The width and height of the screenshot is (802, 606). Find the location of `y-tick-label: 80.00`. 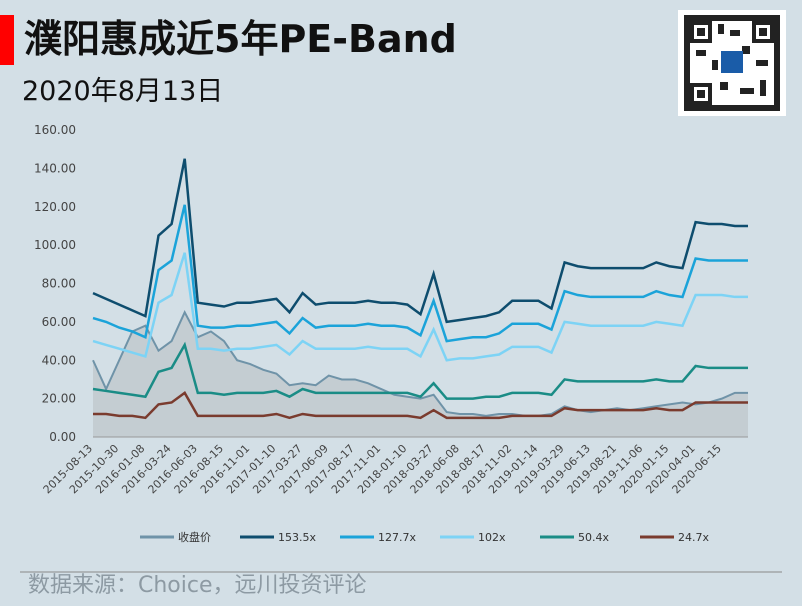

y-tick-label: 80.00 is located at coordinates (59, 284).